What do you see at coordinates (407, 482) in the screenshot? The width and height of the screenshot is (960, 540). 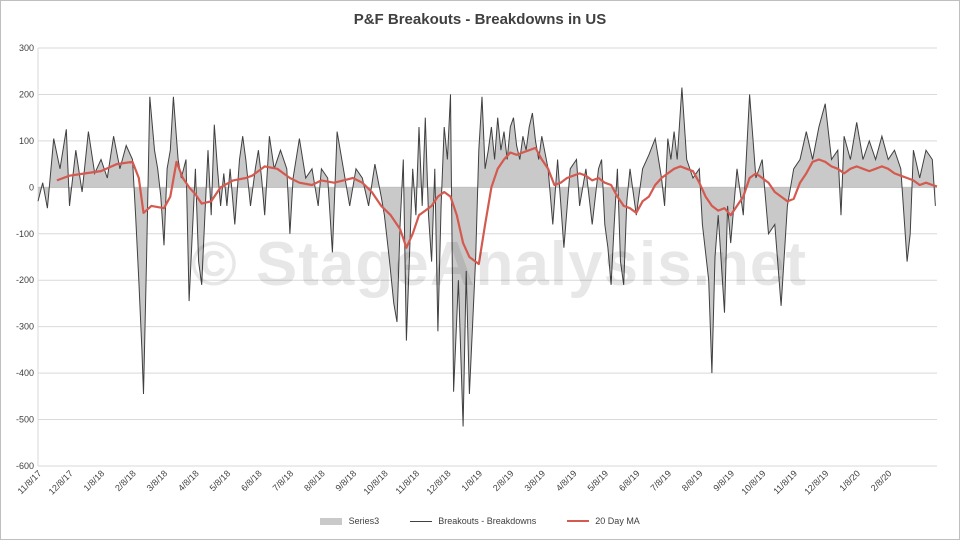 I see `x-tick-label: 11/8/18` at bounding box center [407, 482].